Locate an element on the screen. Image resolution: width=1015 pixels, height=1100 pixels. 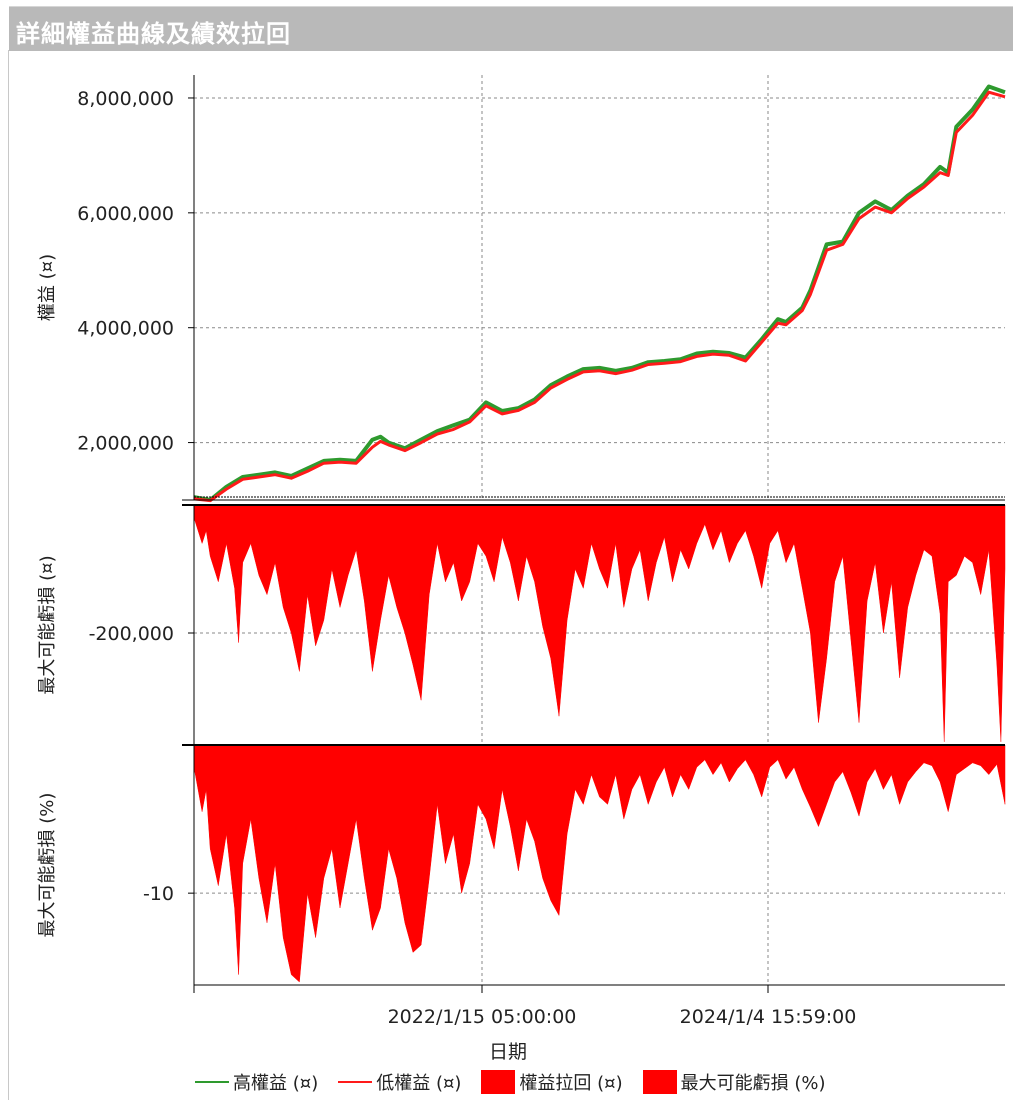
frame-left-border is located at coordinates (8, 575).